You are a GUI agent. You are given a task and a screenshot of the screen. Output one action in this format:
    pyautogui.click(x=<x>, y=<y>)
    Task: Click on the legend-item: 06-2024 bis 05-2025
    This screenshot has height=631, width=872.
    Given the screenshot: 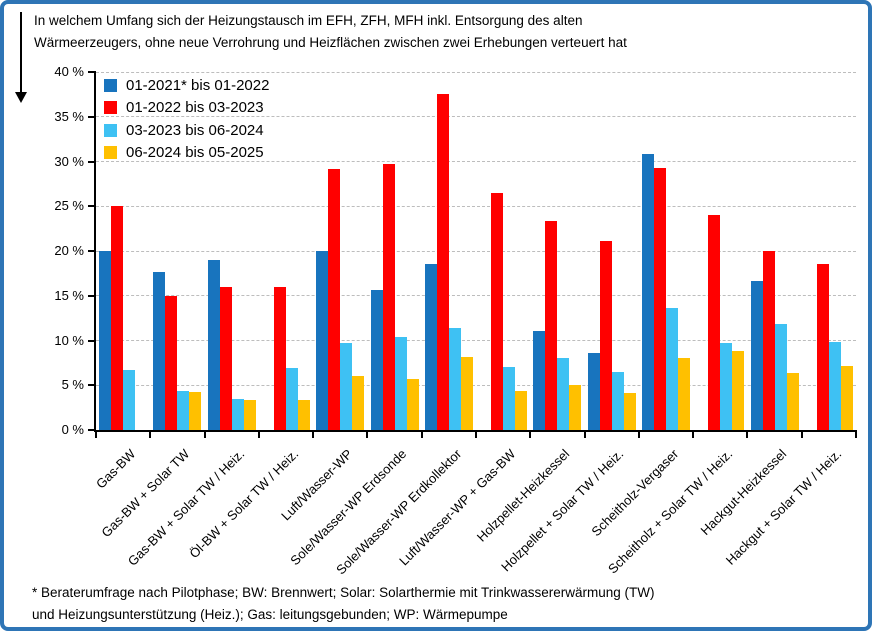 What is the action you would take?
    pyautogui.click(x=186, y=153)
    